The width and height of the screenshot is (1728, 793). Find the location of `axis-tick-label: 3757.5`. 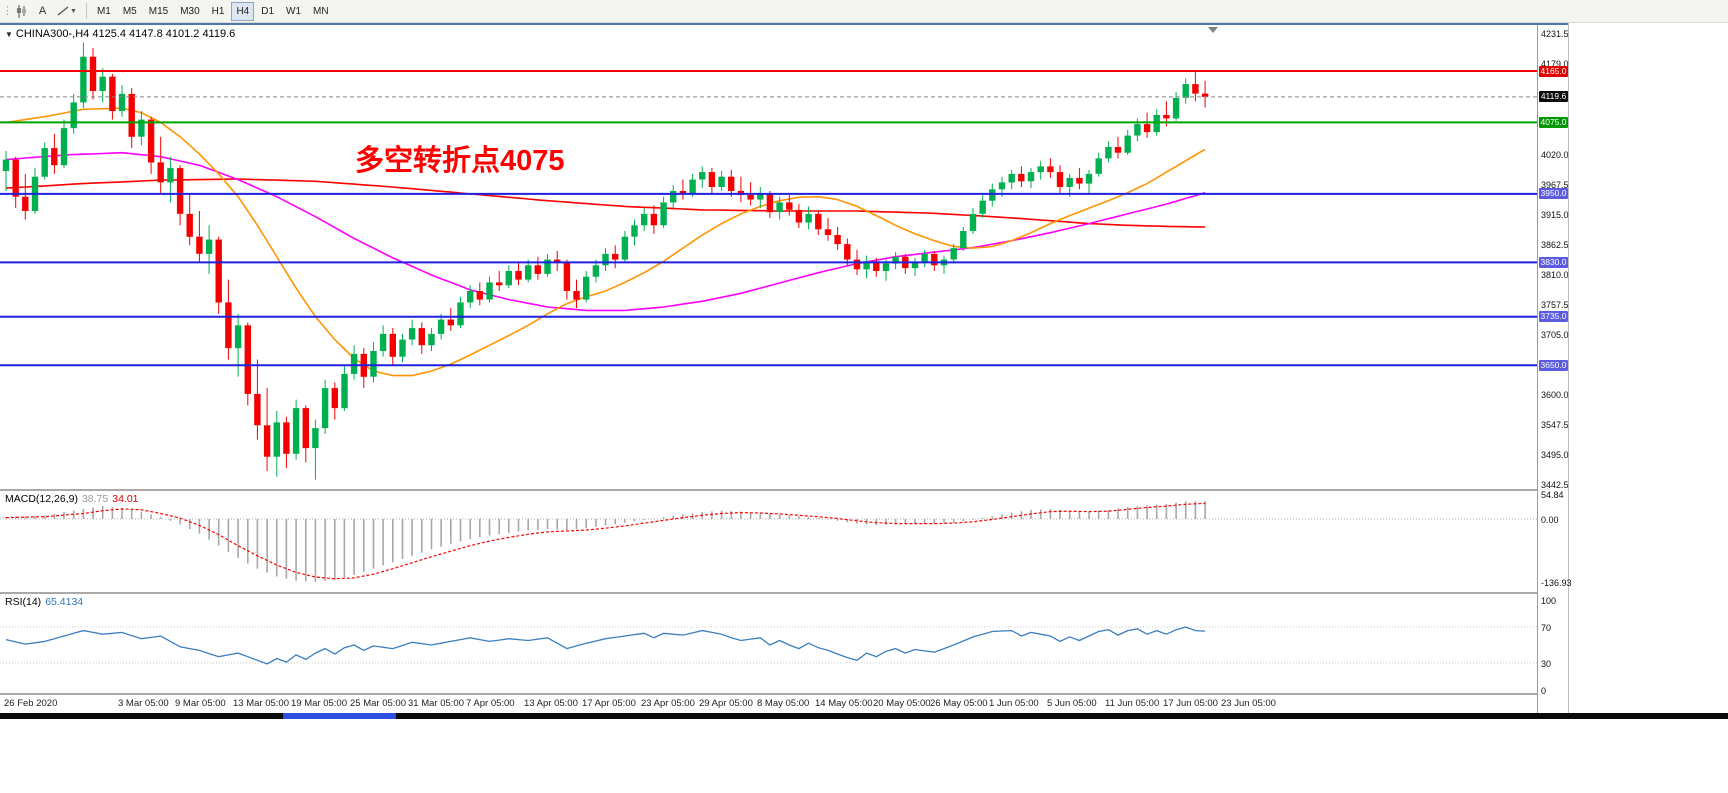

axis-tick-label: 3757.5 is located at coordinates (1555, 304).